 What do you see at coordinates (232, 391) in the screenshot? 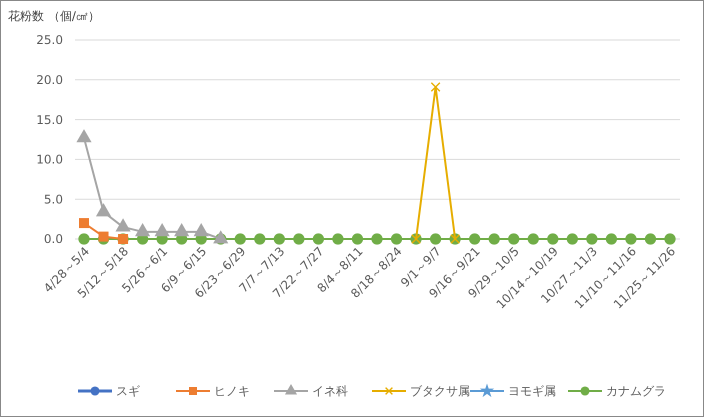
I see `legend-label: ヒノキ` at bounding box center [232, 391].